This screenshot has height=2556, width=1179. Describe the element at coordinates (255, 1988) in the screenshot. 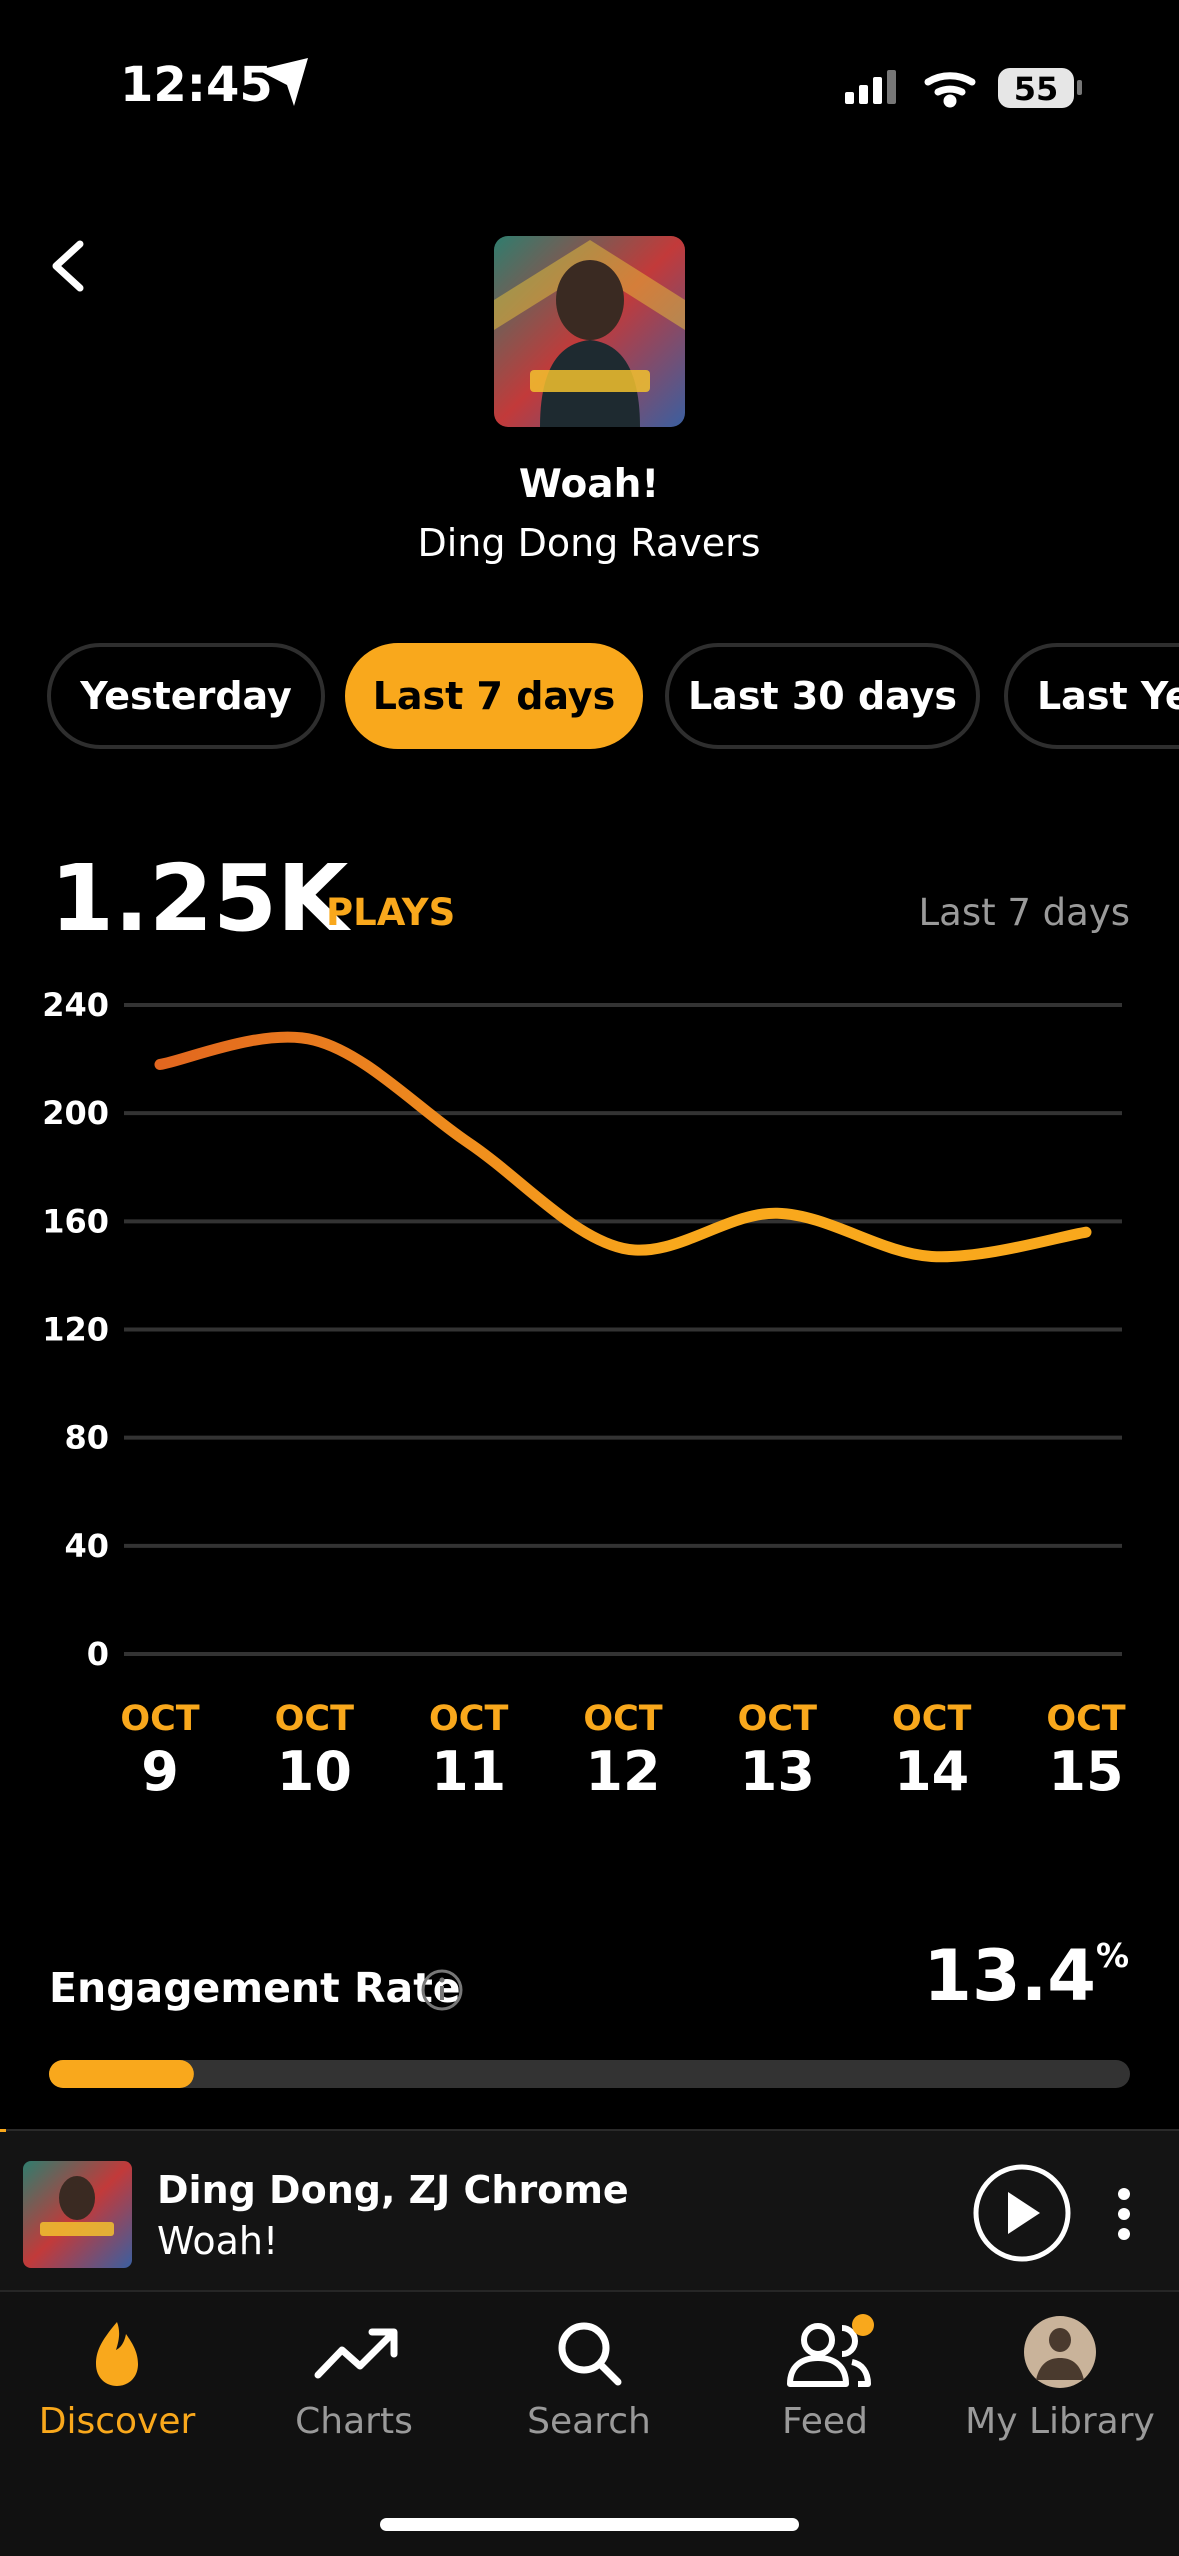

I see `engagement-label: Engagement Rate` at that location.